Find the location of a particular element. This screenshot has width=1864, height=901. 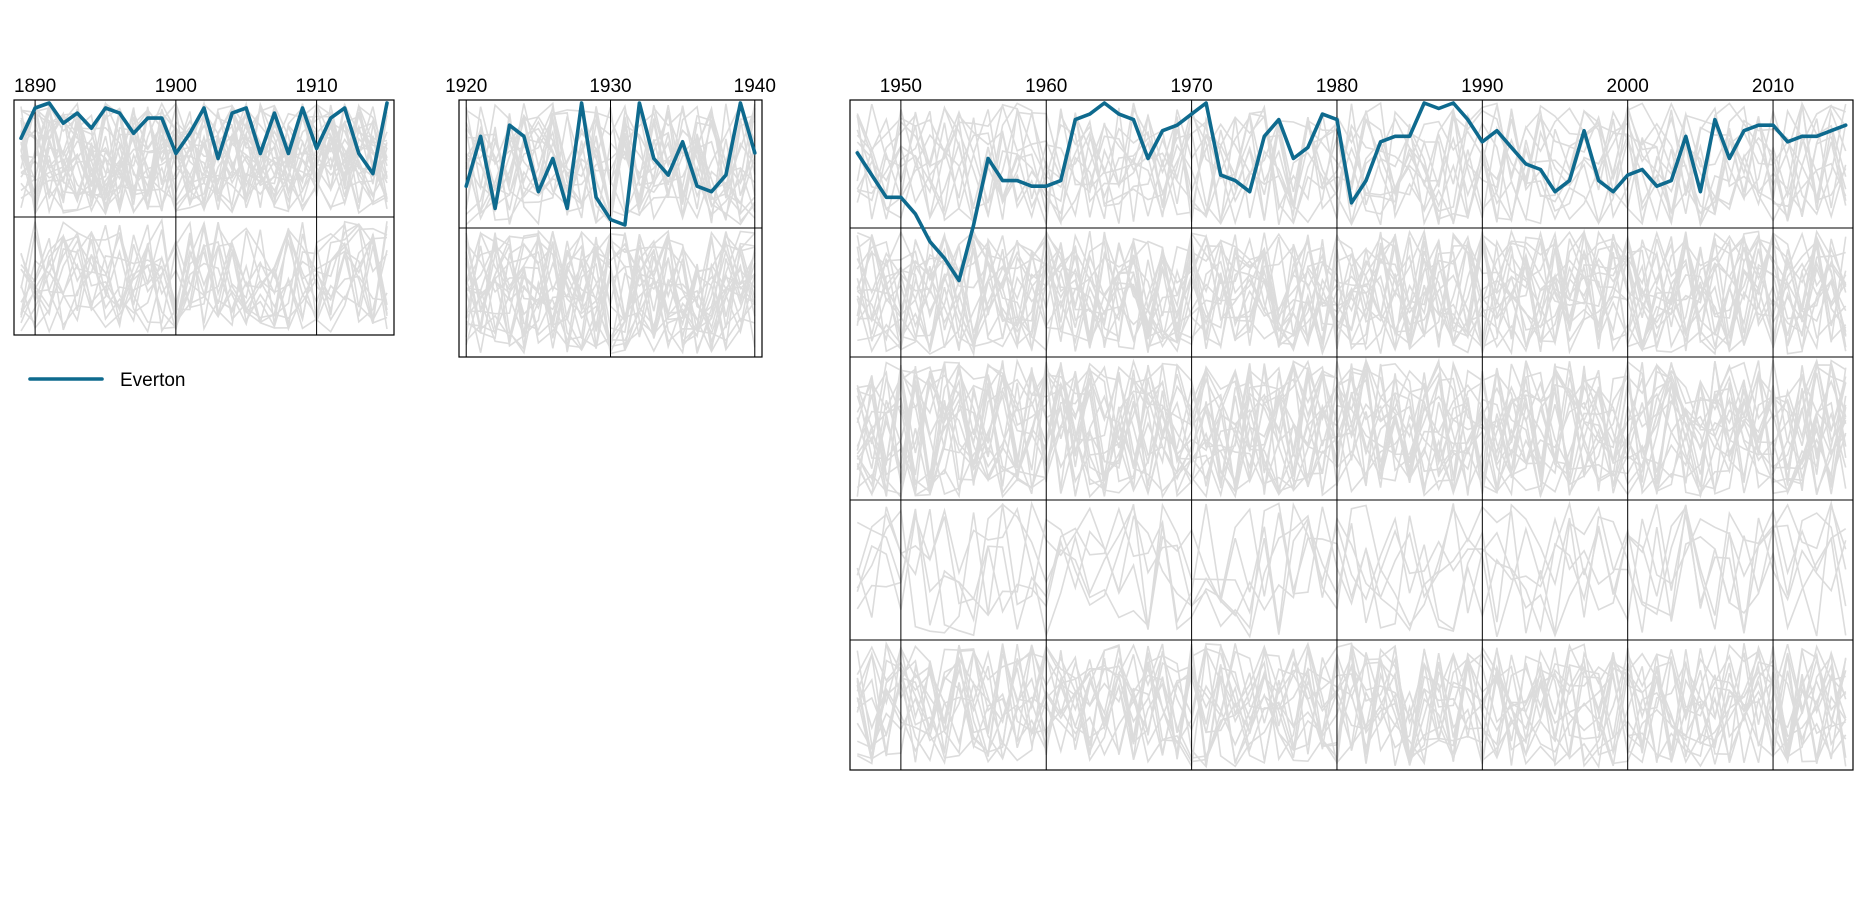

tick-label-1980: 1980 is located at coordinates (1337, 86).